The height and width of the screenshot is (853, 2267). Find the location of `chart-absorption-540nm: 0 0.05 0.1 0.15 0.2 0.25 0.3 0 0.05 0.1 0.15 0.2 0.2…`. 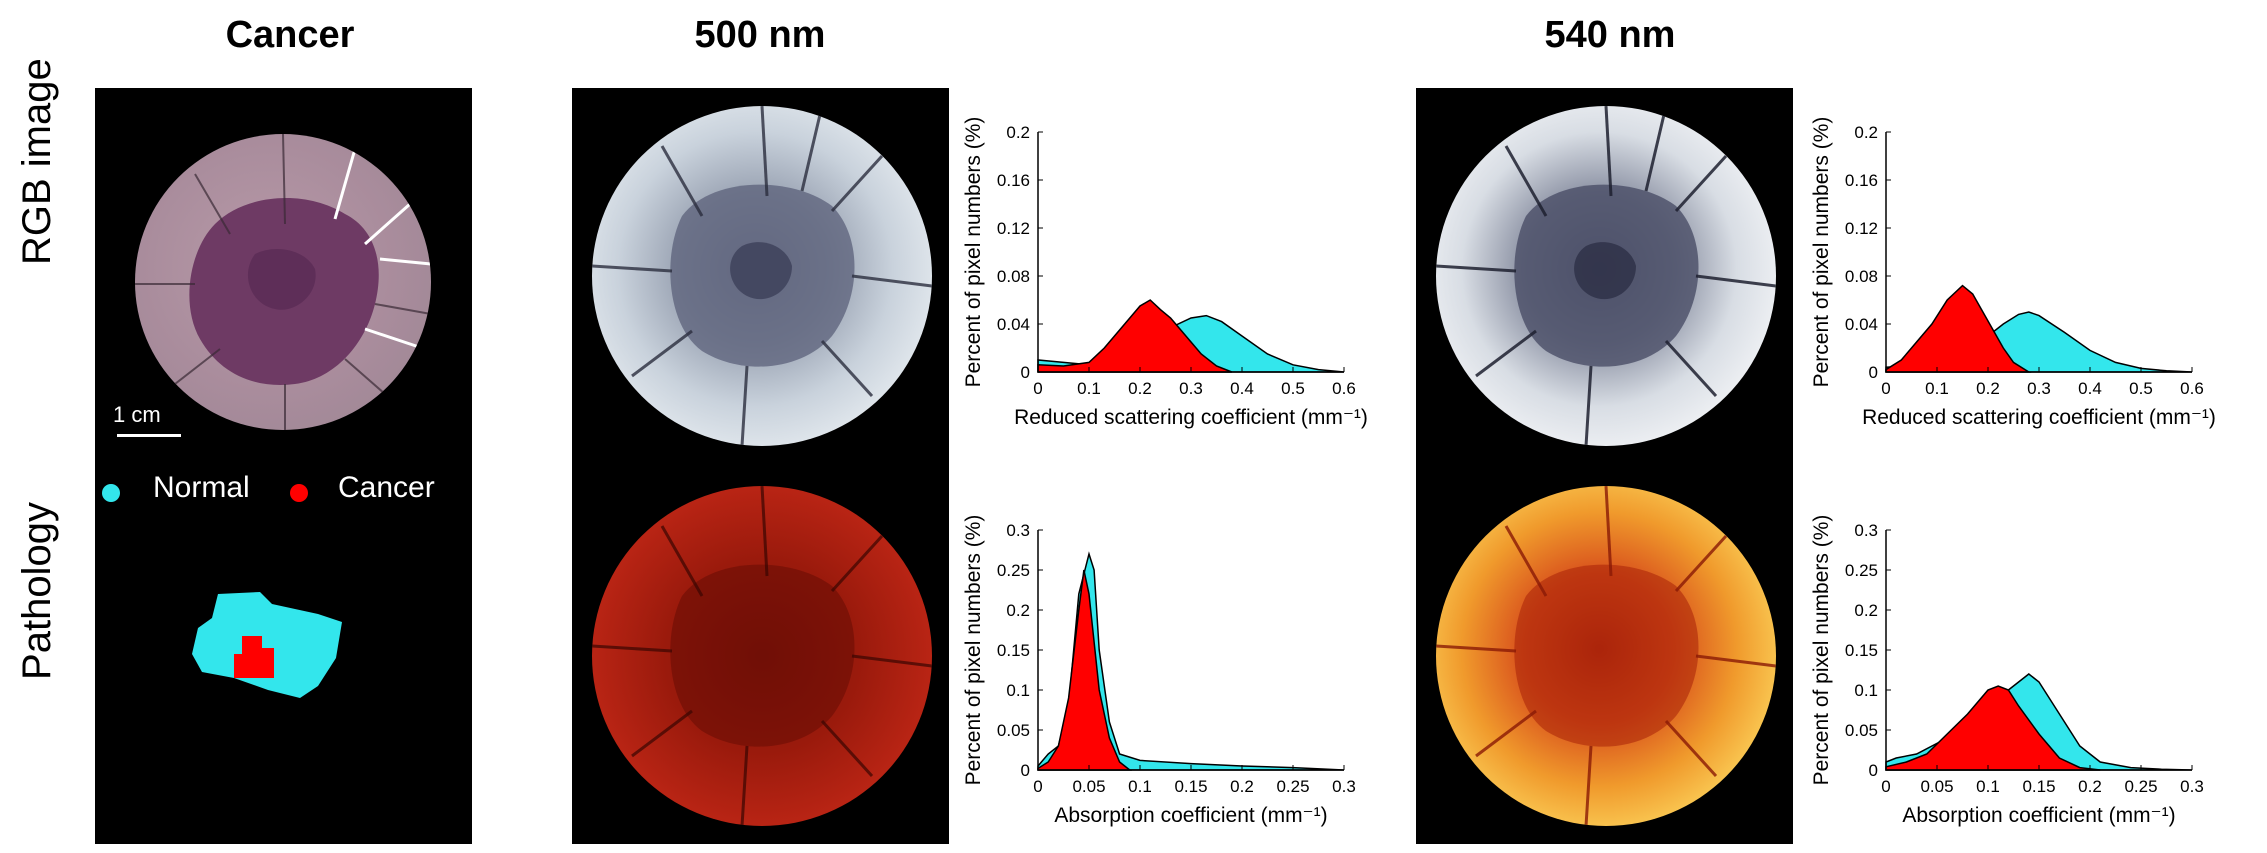

chart-absorption-540nm: 0 0.05 0.1 0.15 0.2 0.25 0.3 0 0.05 0.1 0.15 0.2 0.2… is located at coordinates (2031, 670).